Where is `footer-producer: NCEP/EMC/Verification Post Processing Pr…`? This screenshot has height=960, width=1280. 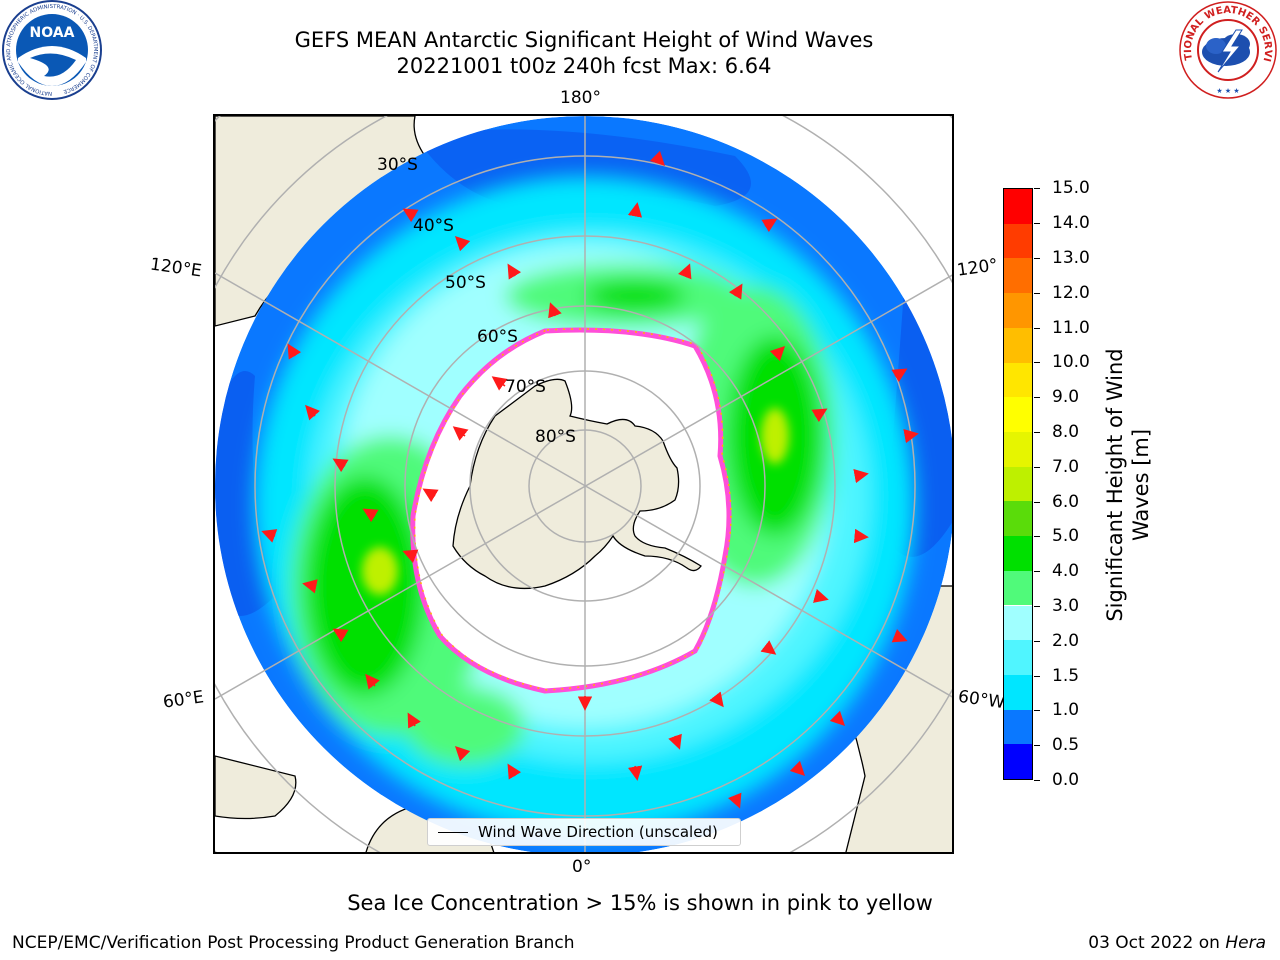 footer-producer: NCEP/EMC/Verification Post Processing Pr… is located at coordinates (293, 943).